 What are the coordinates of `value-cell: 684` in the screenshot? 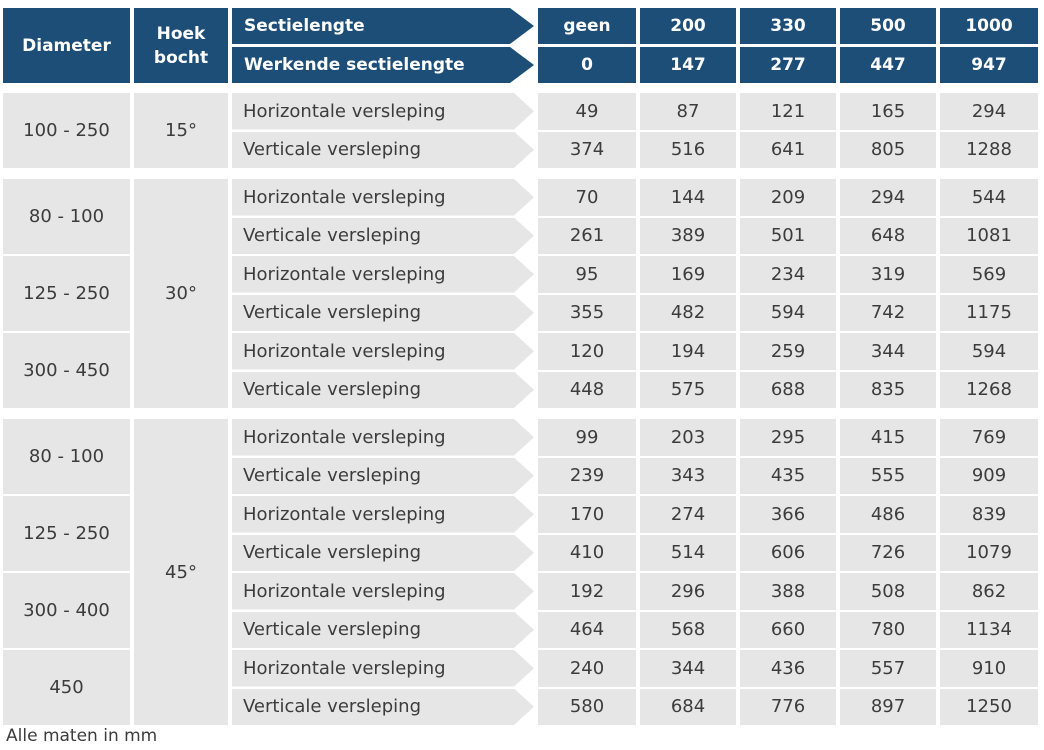 It's located at (688, 706).